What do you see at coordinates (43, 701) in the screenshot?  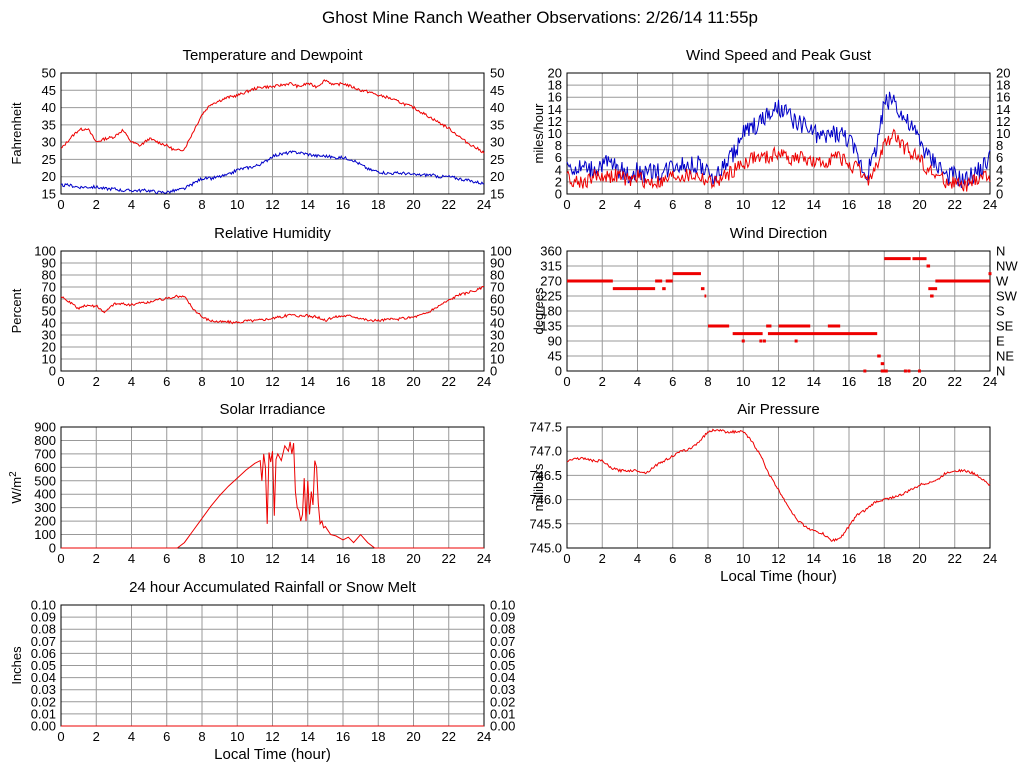 I see `rain-y-tick-label: 0.02` at bounding box center [43, 701].